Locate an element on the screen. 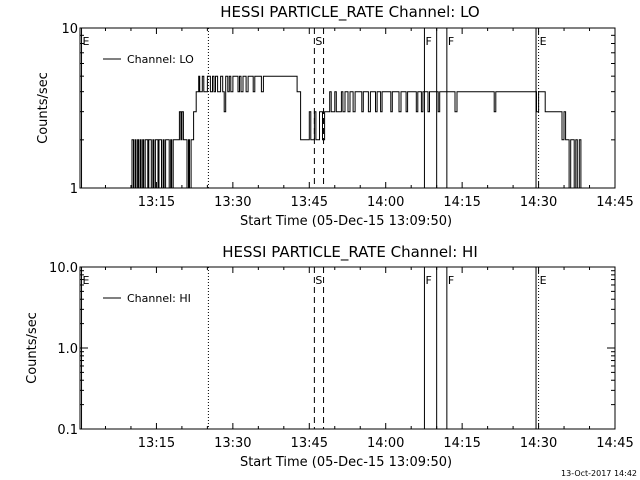 The width and height of the screenshot is (640, 480). y-tick-label: 10 is located at coordinates (69, 29).